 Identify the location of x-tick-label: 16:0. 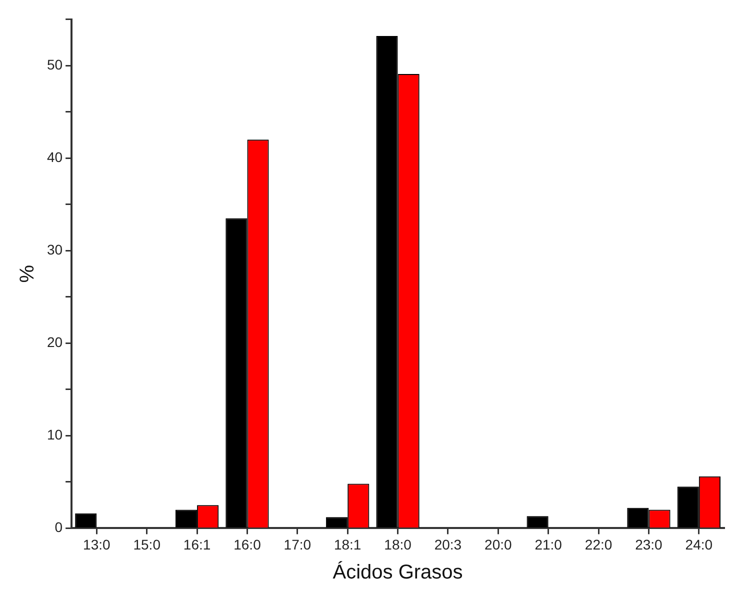
(248, 544).